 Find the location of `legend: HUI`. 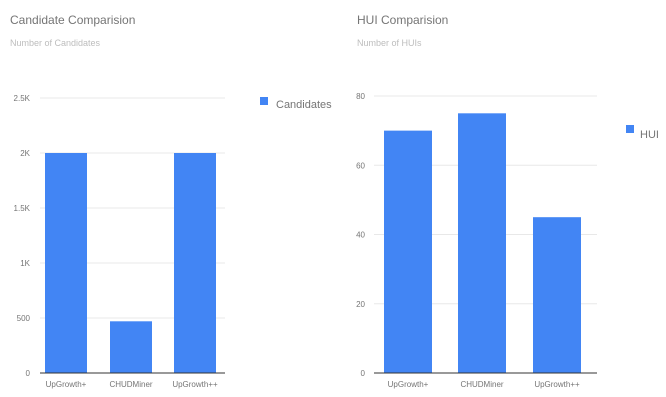

legend: HUI is located at coordinates (642, 133).